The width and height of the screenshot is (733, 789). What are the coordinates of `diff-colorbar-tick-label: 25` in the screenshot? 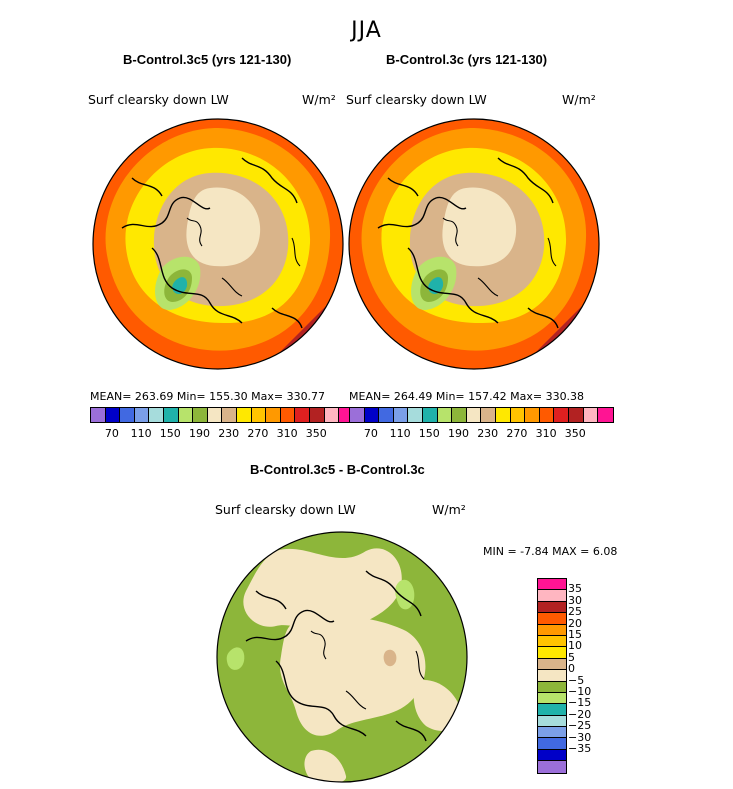 It's located at (575, 612).